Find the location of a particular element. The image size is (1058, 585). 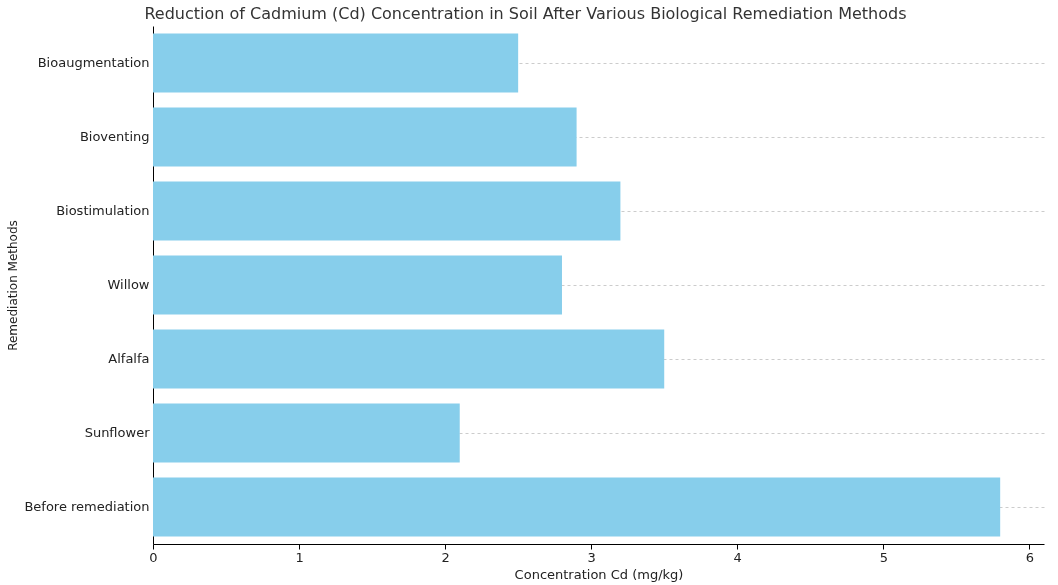

x-tick-label: 6 is located at coordinates (1030, 557).